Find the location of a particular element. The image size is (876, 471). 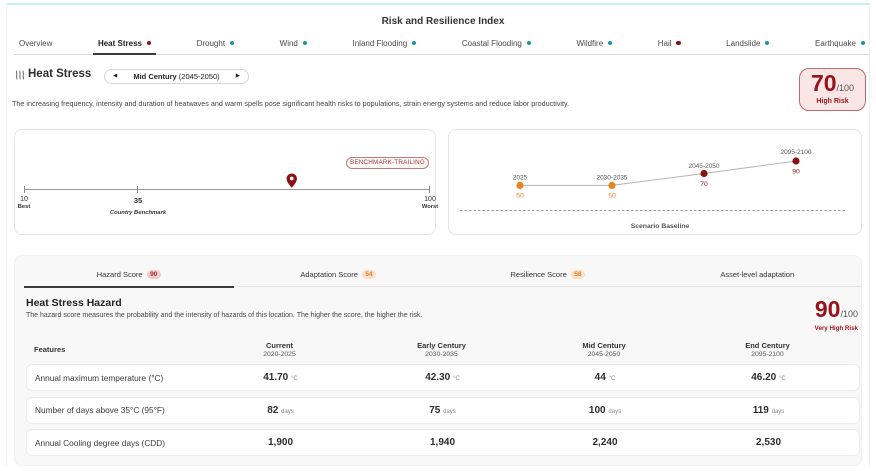

svg-text: 2095-2100 is located at coordinates (795, 152).